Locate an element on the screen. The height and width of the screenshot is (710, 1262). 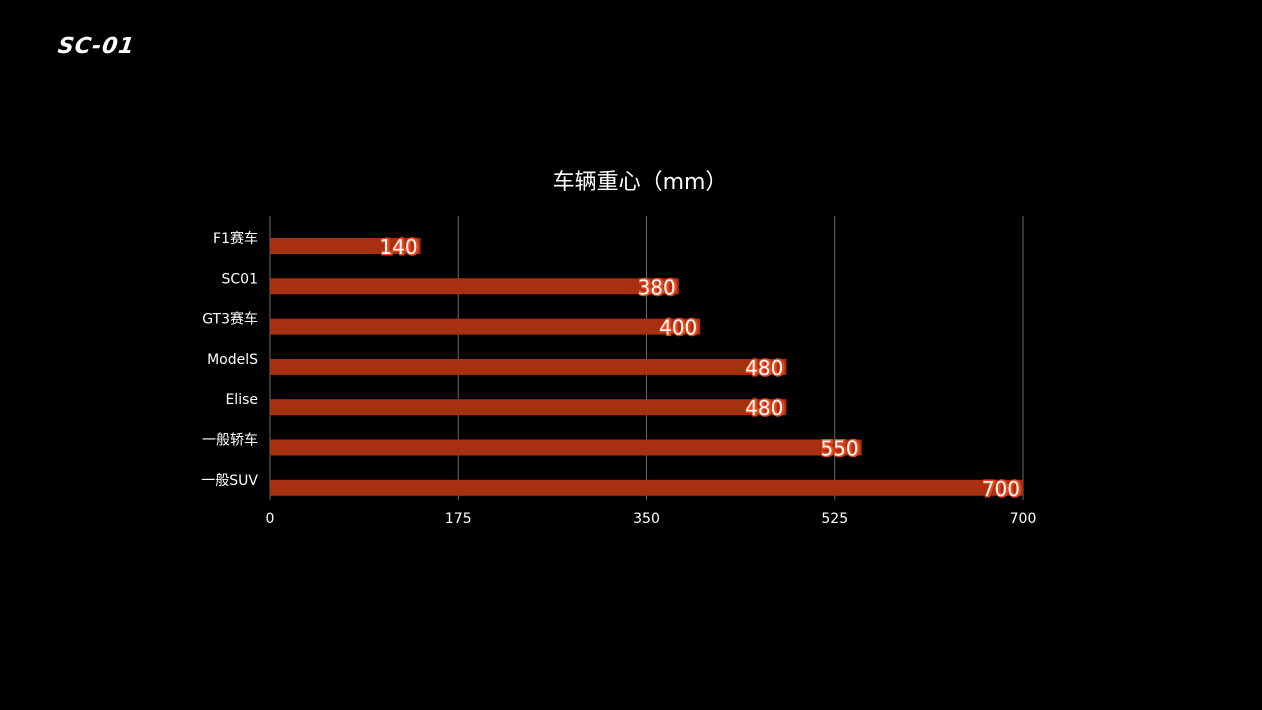
data-label-text: 140 is located at coordinates (398, 247).